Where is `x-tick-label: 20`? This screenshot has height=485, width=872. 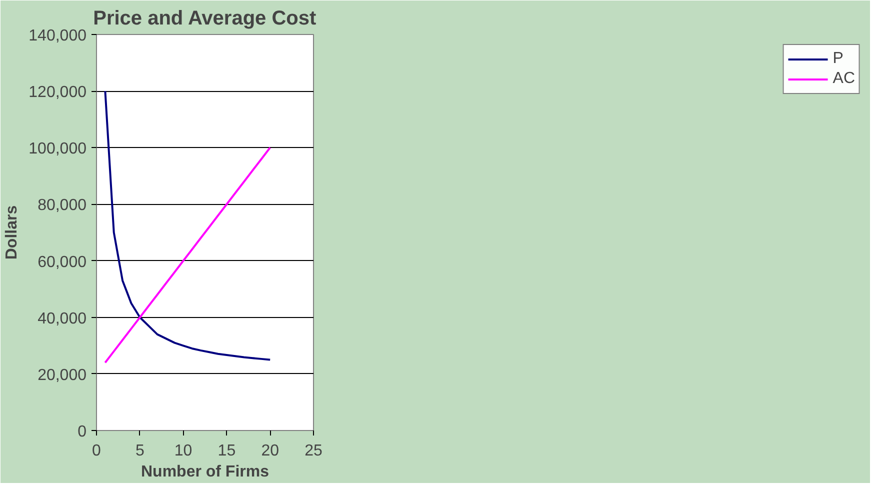
x-tick-label: 20 is located at coordinates (270, 451).